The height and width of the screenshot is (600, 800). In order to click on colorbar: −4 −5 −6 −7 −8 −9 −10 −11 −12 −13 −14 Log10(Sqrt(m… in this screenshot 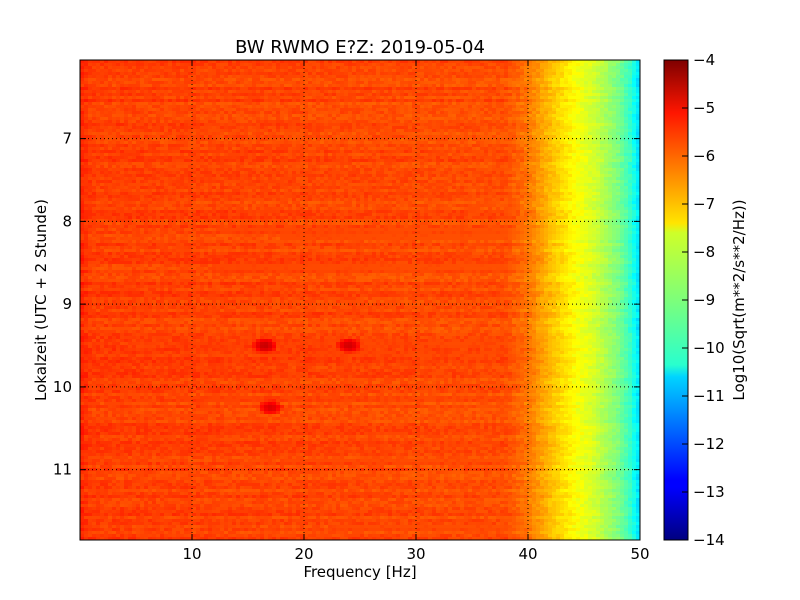, I will do `click(705, 300)`.